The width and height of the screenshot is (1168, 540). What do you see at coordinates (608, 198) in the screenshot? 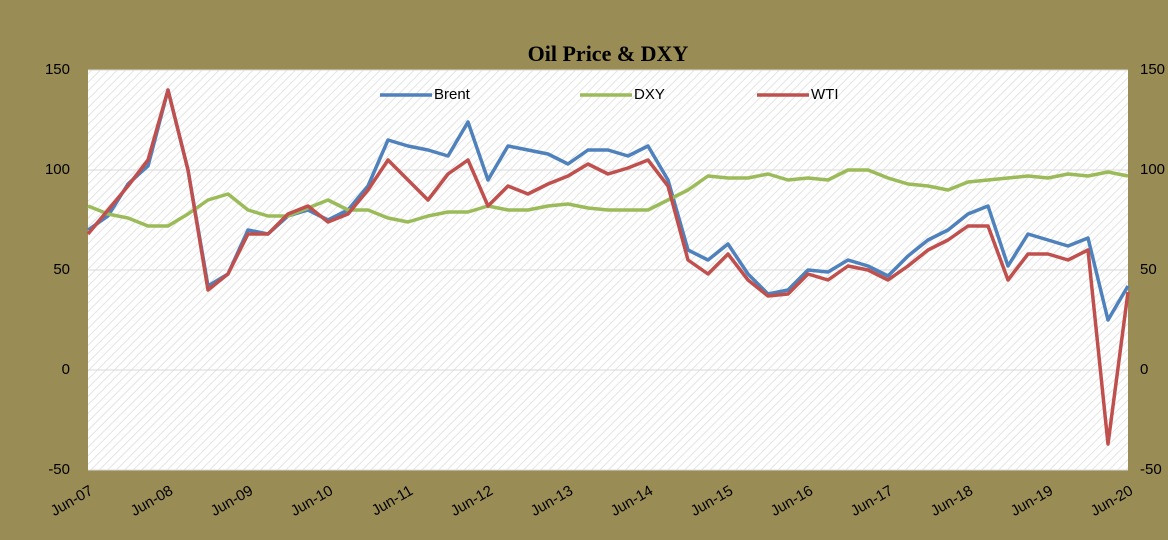
I see `series-line` at bounding box center [608, 198].